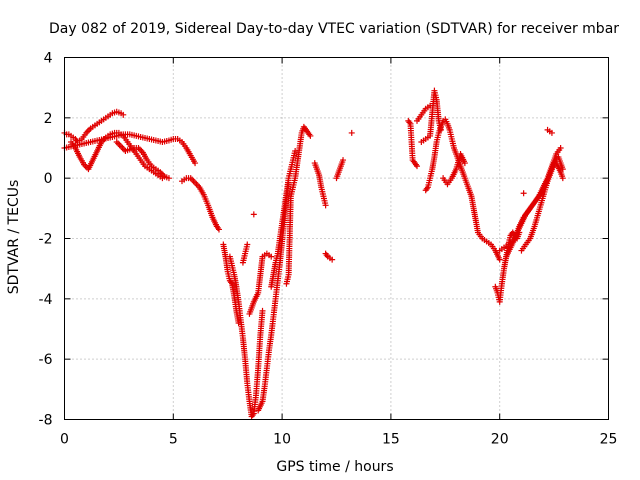 The height and width of the screenshot is (480, 640). I want to click on x-tick-label: 0, so click(64, 440).